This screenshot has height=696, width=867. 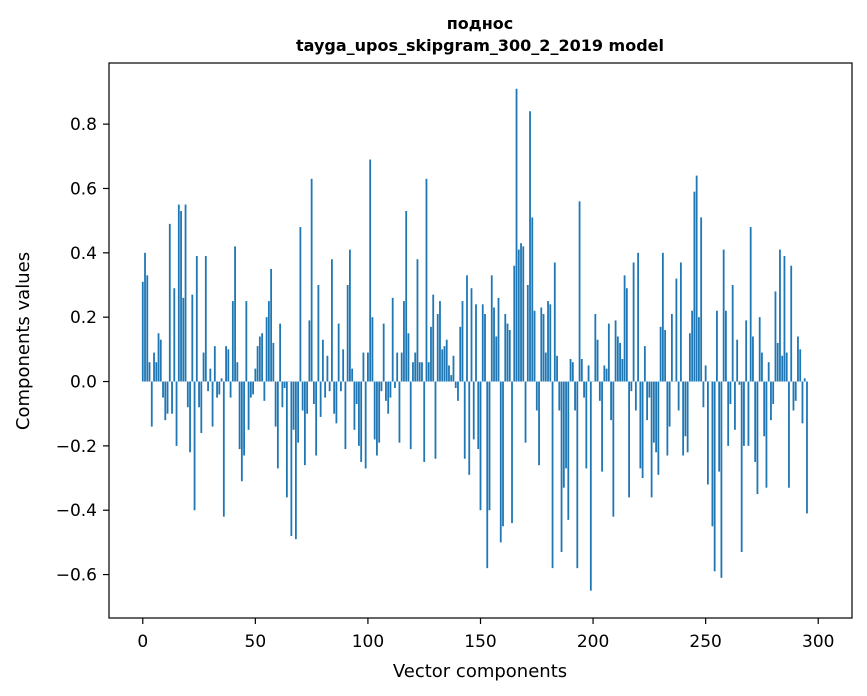 What do you see at coordinates (76, 576) in the screenshot?
I see `y-tick-label: −0.6` at bounding box center [76, 576].